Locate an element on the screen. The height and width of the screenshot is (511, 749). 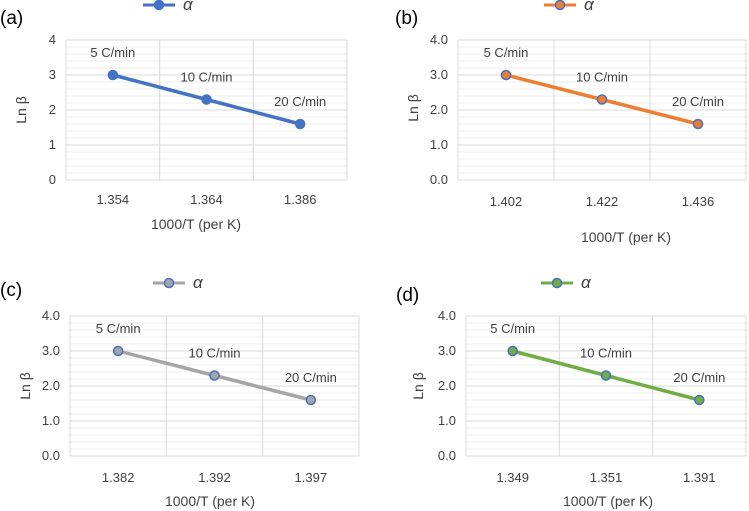
x-tick-label: 1.397 is located at coordinates (311, 477).